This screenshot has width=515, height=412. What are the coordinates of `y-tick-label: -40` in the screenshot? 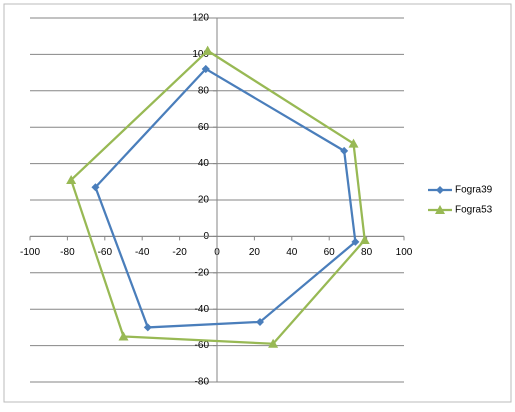 It's located at (202, 309).